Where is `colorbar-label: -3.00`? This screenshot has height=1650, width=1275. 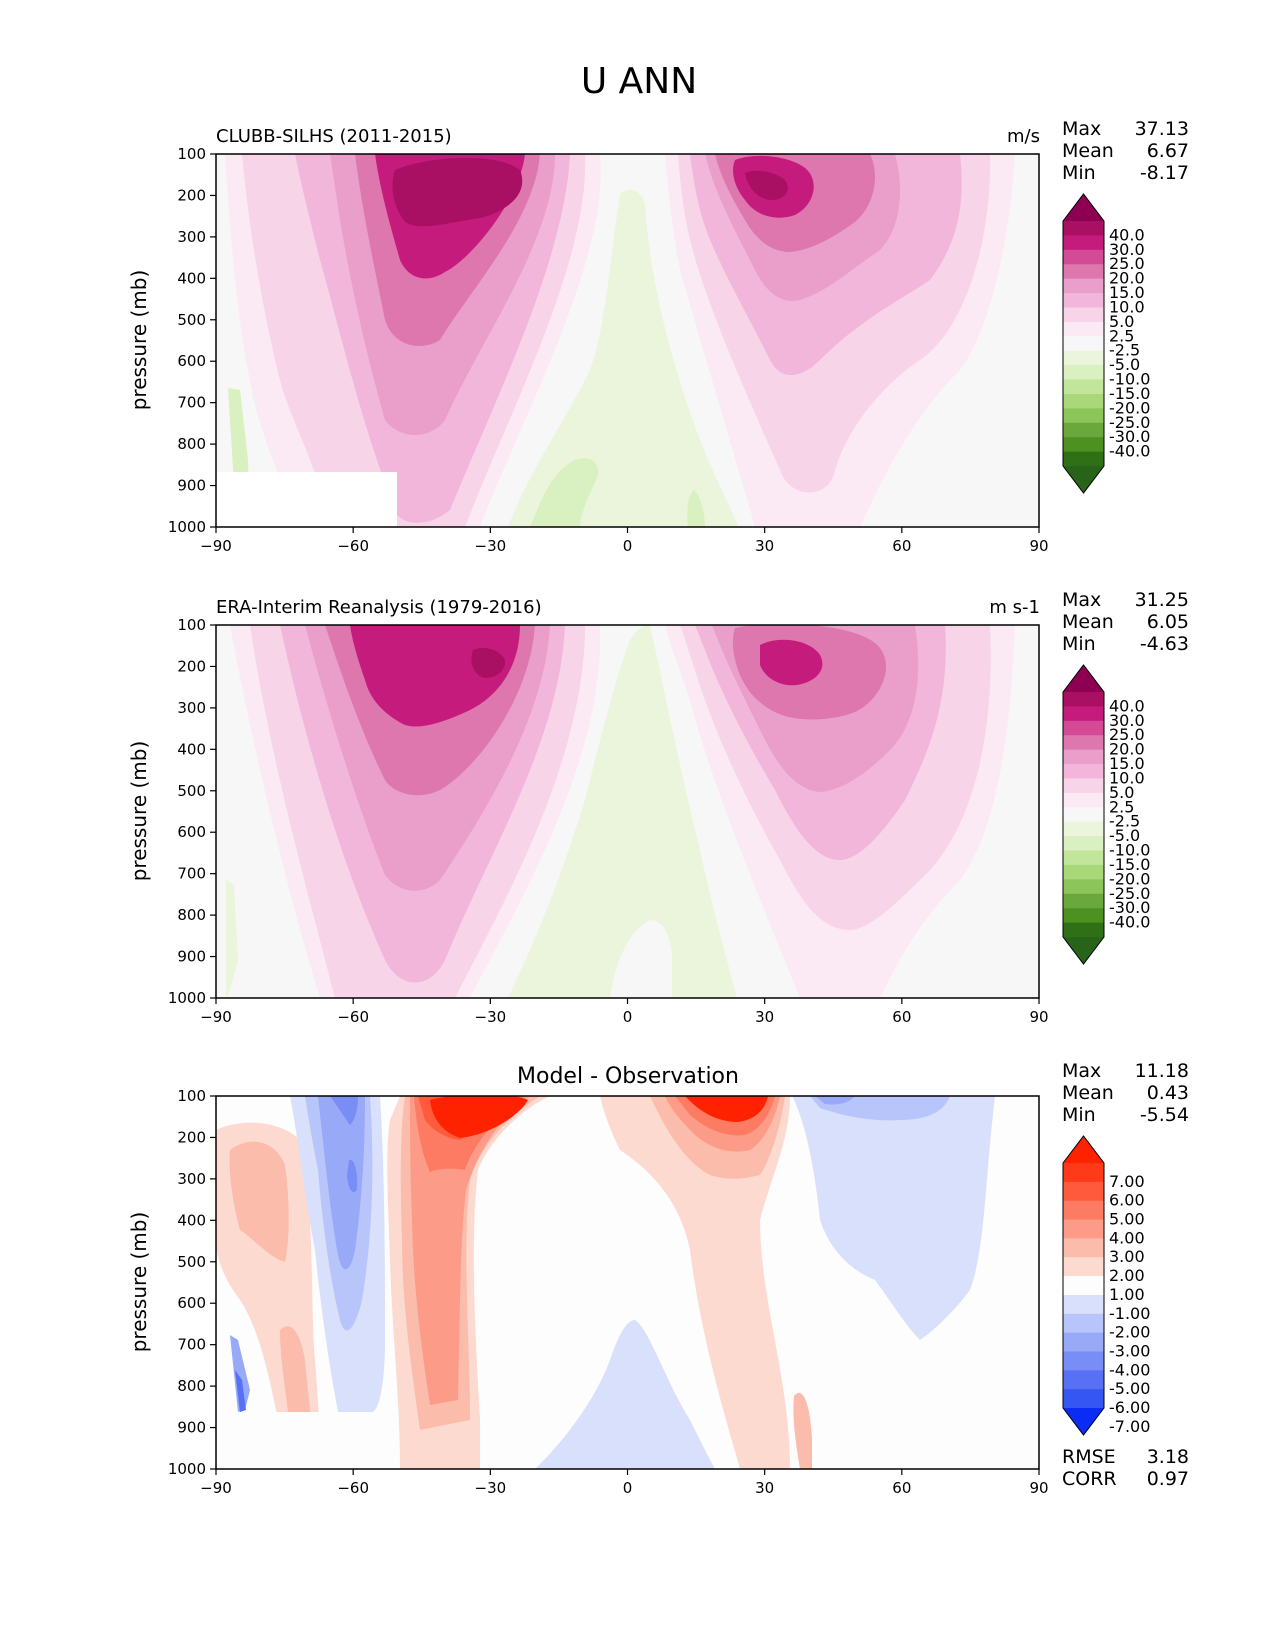
colorbar-label: -3.00 is located at coordinates (1129, 1350).